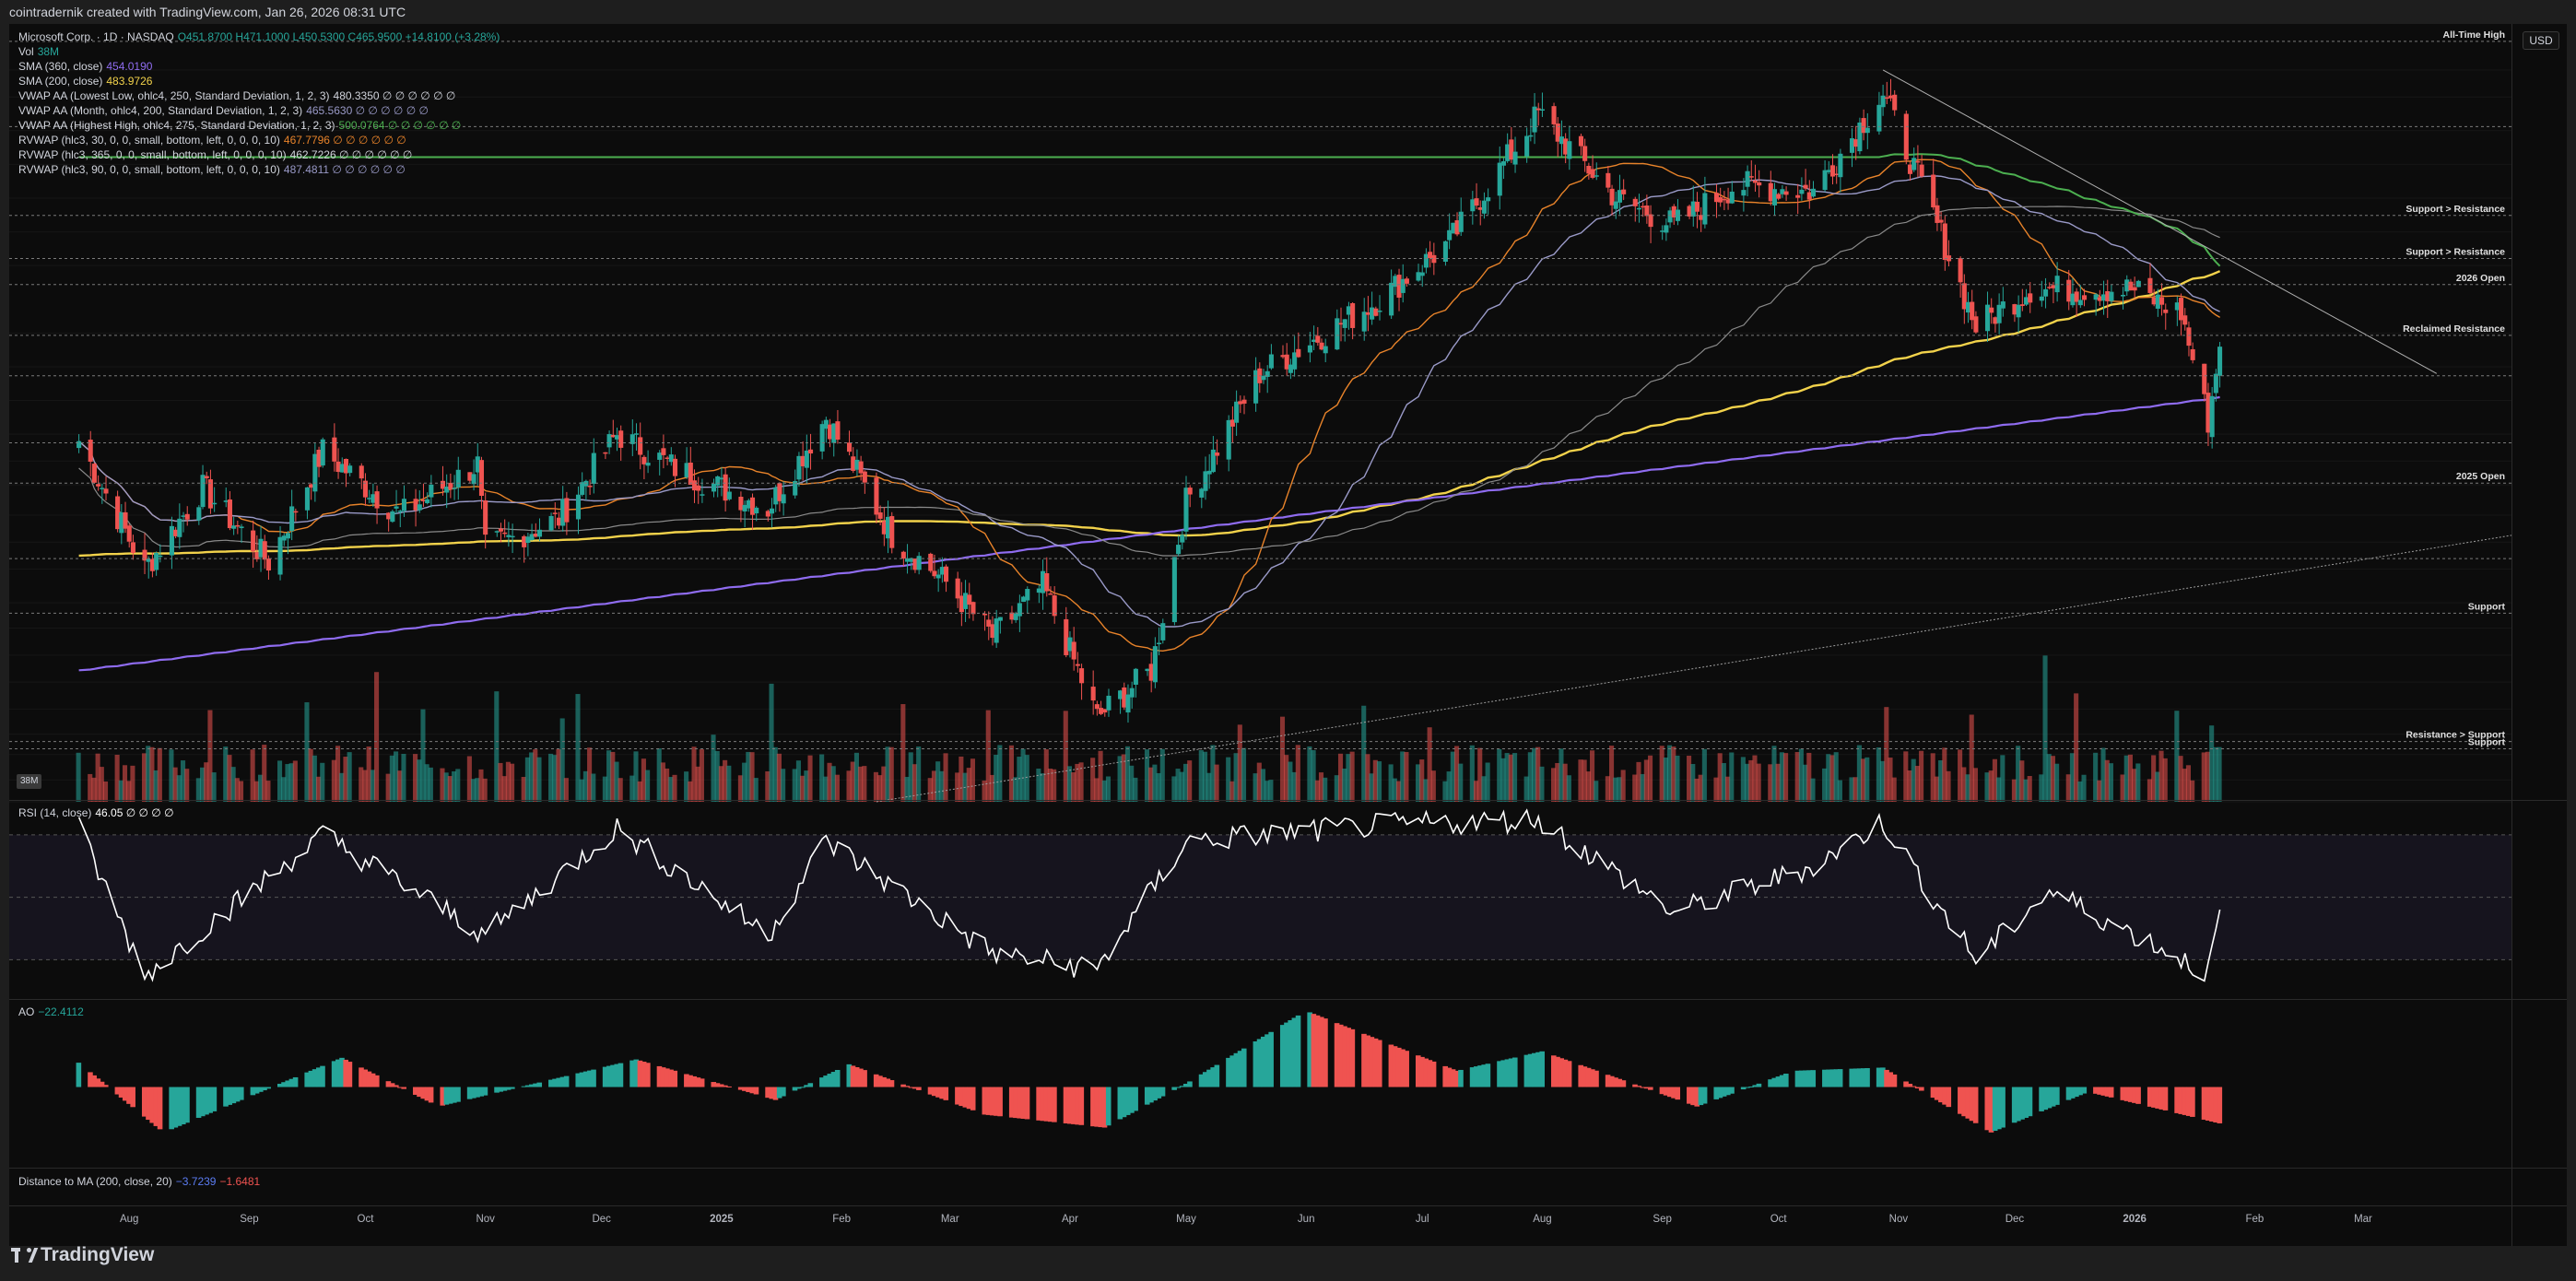 This screenshot has height=1281, width=2576. What do you see at coordinates (1288, 801) in the screenshot?
I see `pane-divider-rsi` at bounding box center [1288, 801].